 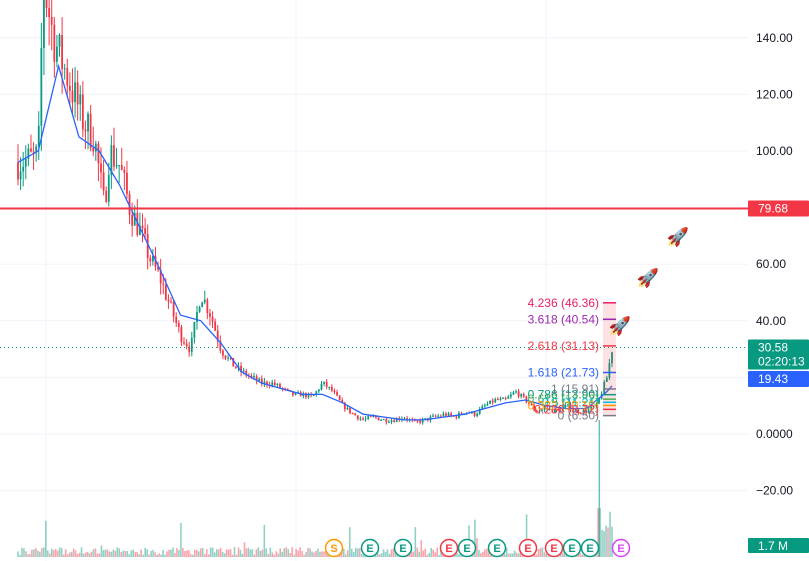 I want to click on volume-badge-bg, so click(x=778, y=545).